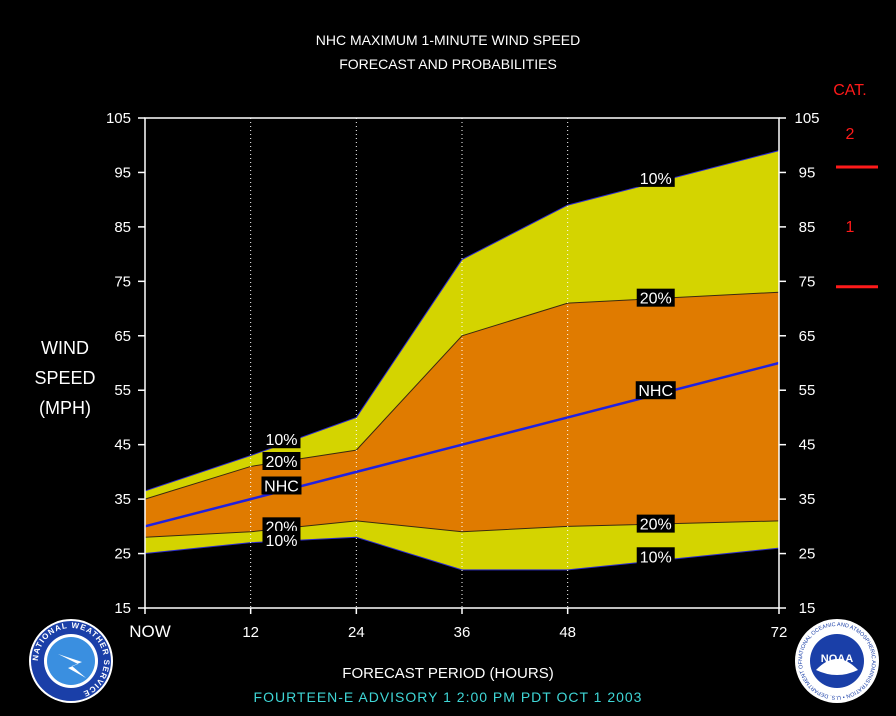 The width and height of the screenshot is (896, 716). I want to click on y-tick-label-left: 95, so click(122, 172).